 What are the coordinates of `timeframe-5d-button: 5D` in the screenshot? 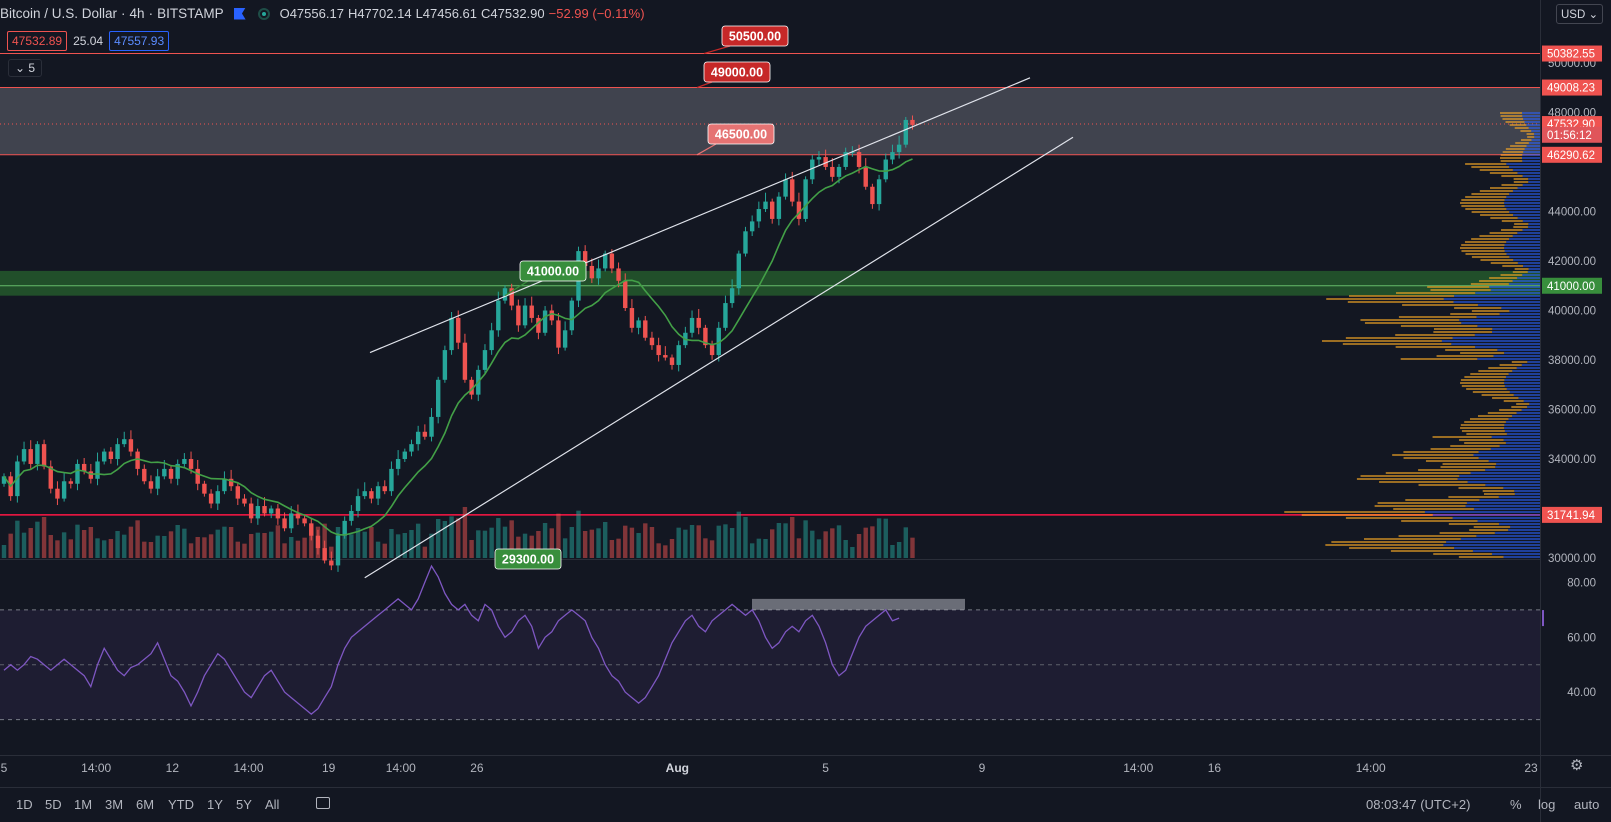 It's located at (53, 804).